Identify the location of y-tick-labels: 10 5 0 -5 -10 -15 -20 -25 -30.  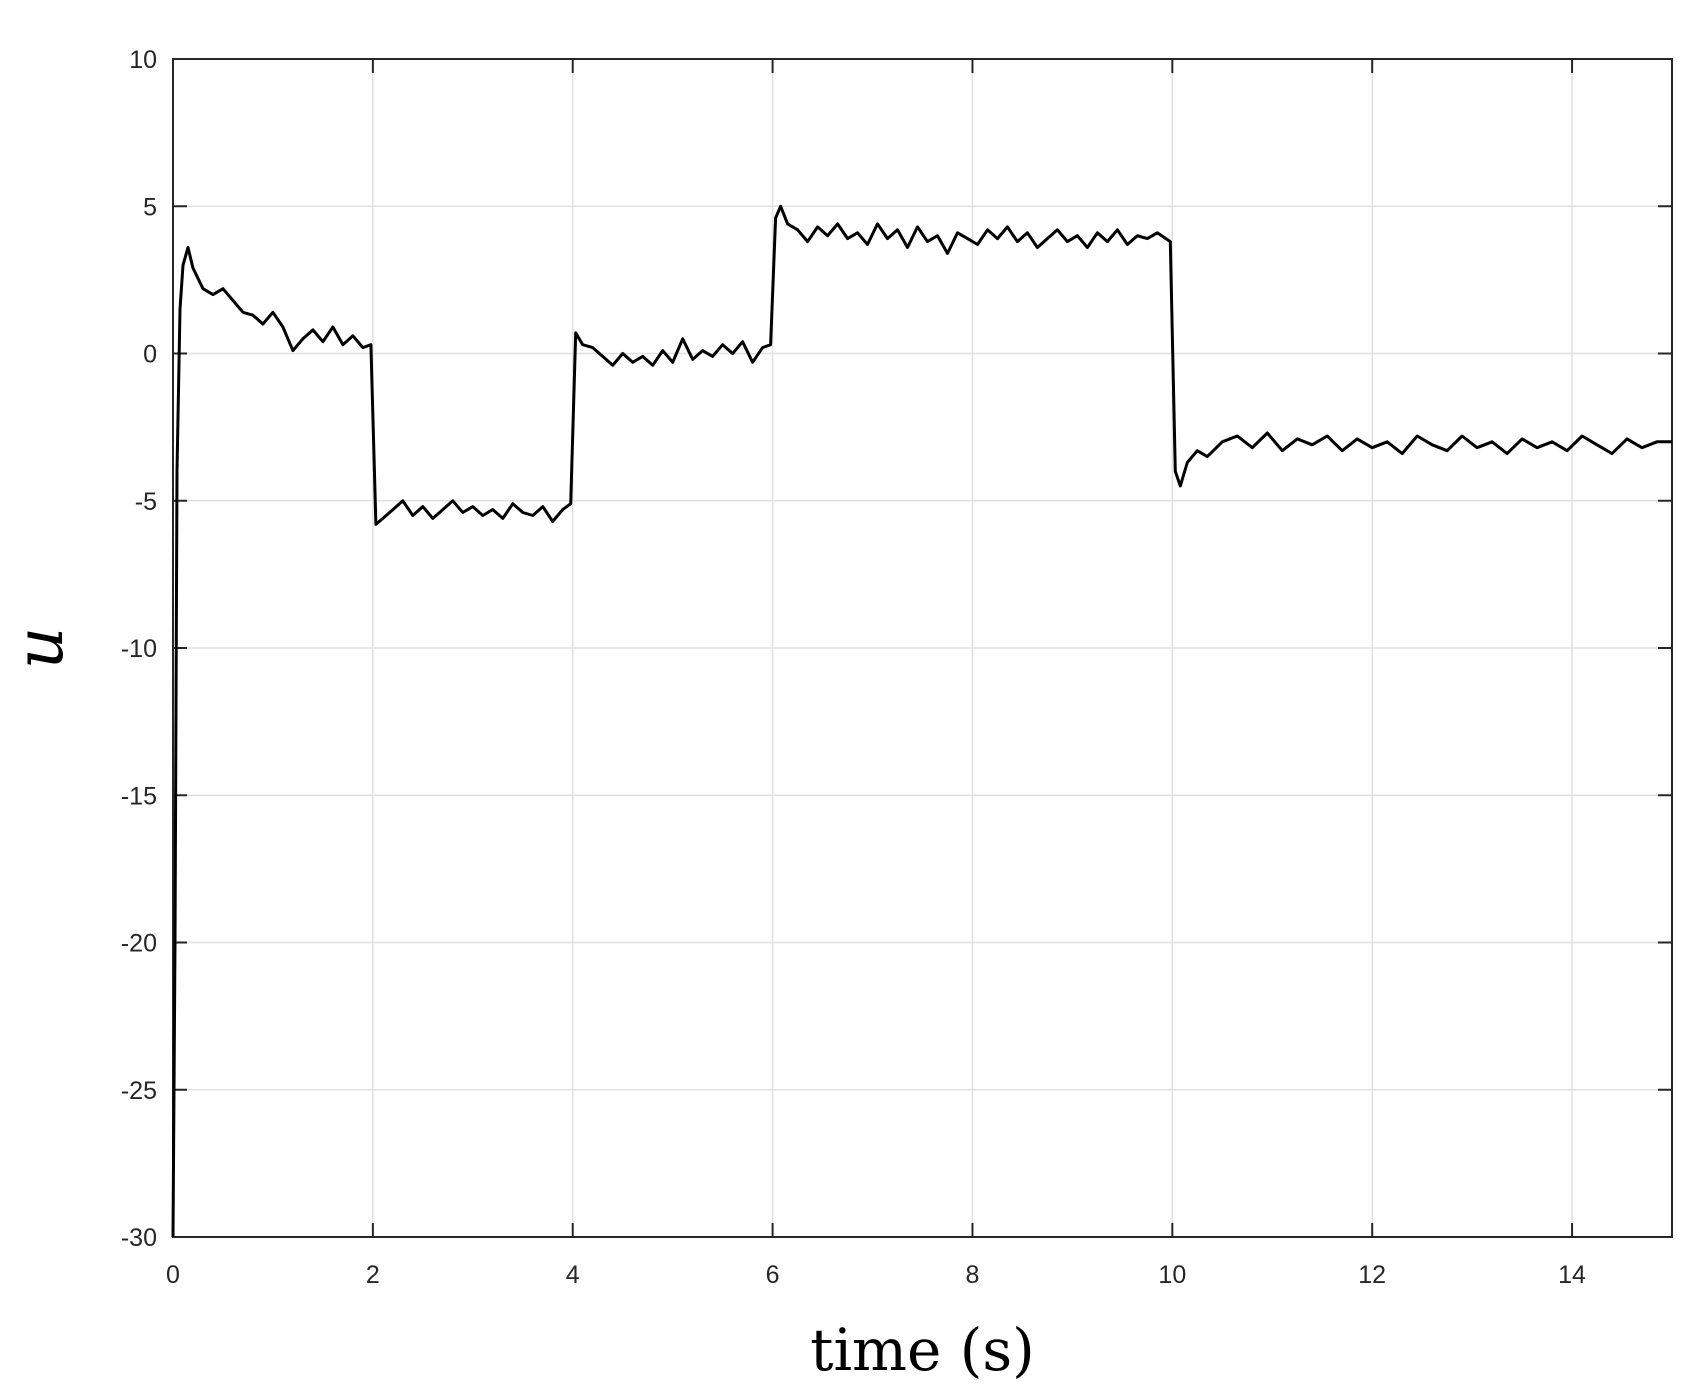
(139, 649).